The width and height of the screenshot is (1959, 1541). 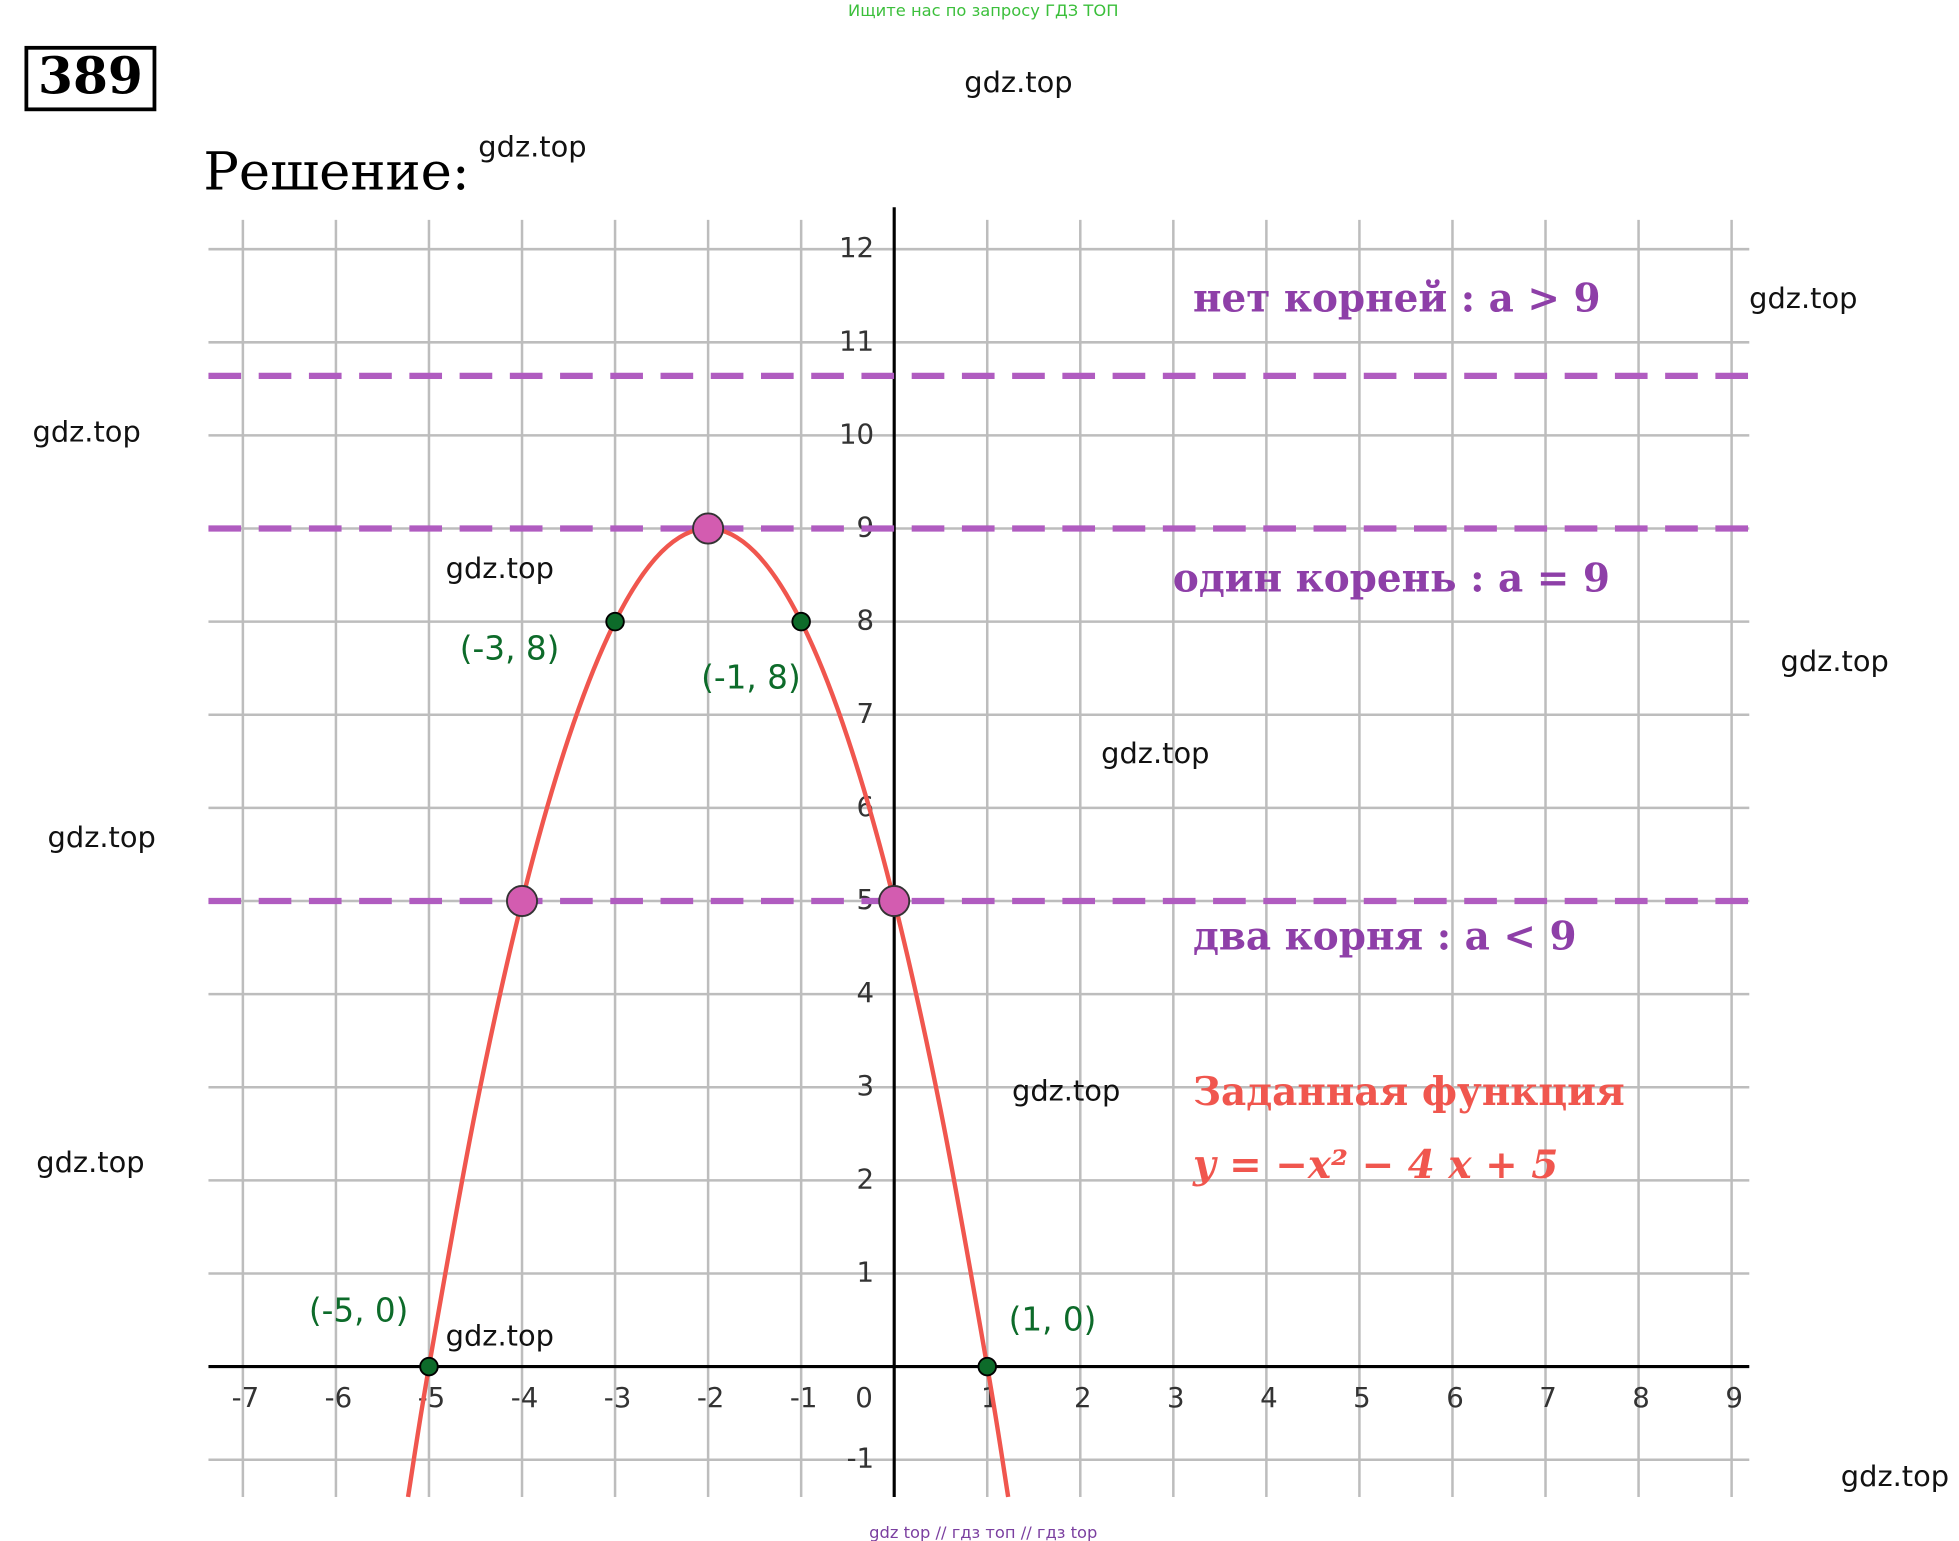 I want to click on x-tick-label: 5, so click(x=1362, y=1397).